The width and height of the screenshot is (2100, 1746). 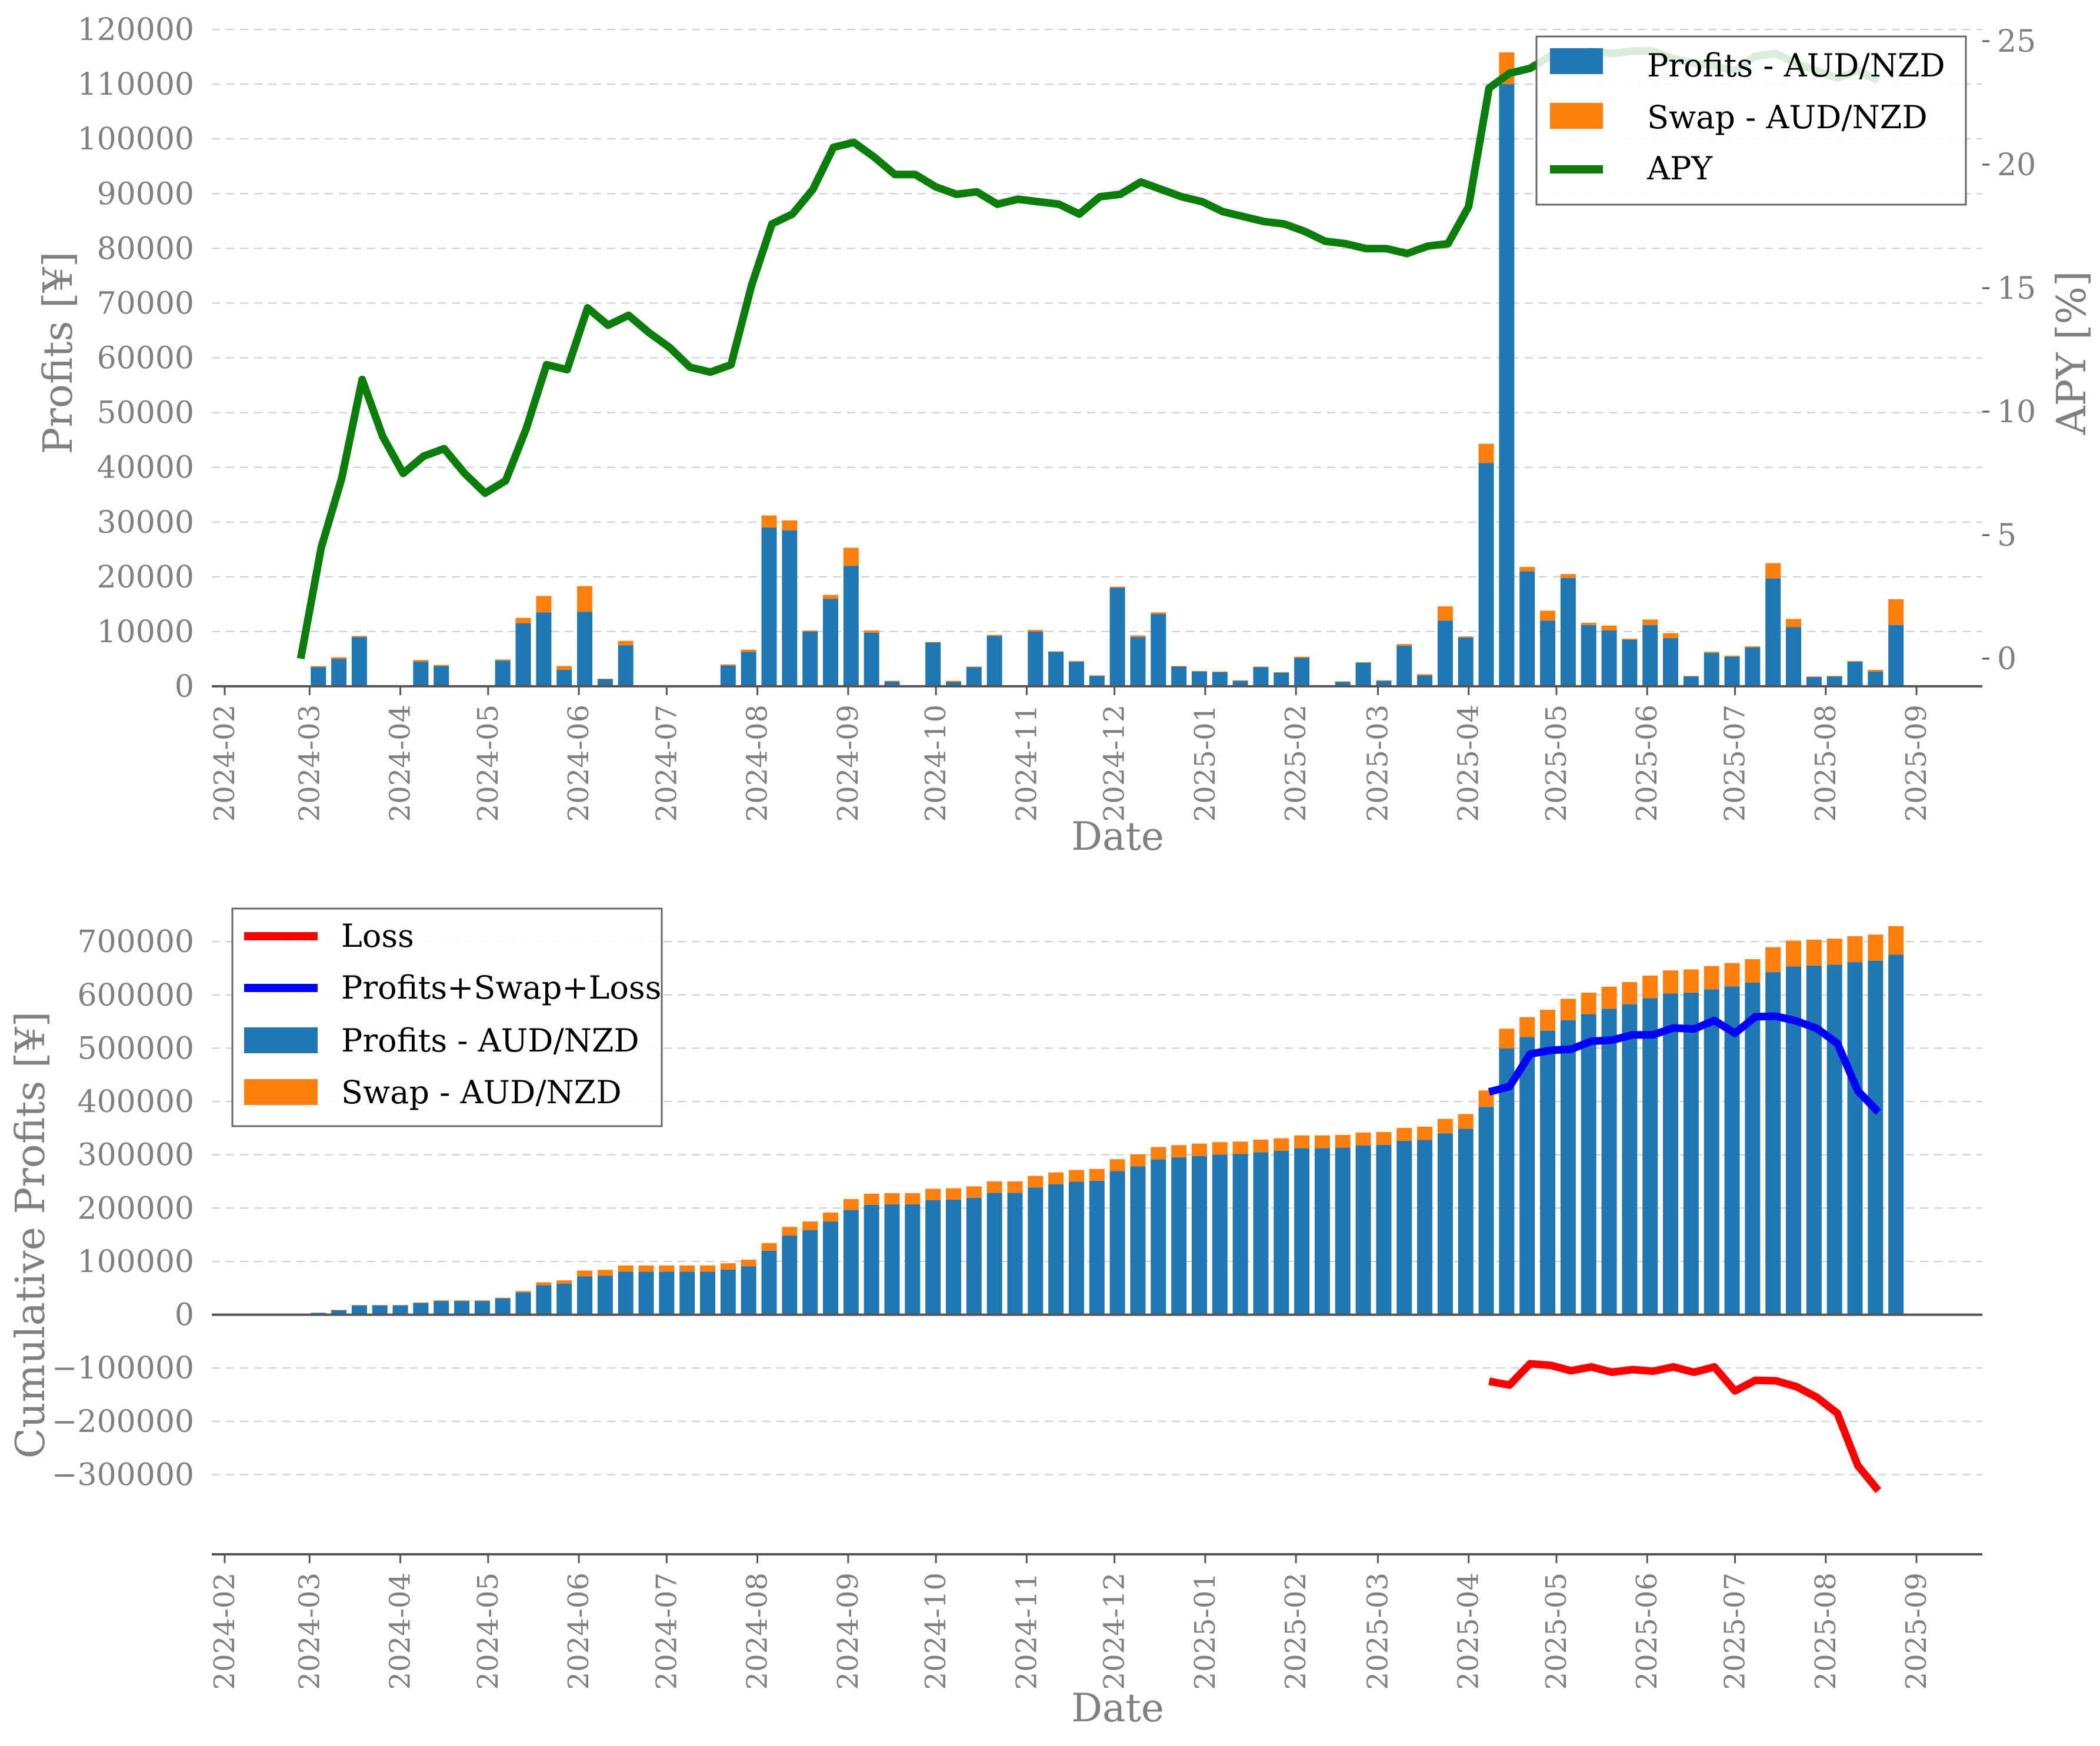 I want to click on top-x-tick-label: 2024-04, so click(x=400, y=763).